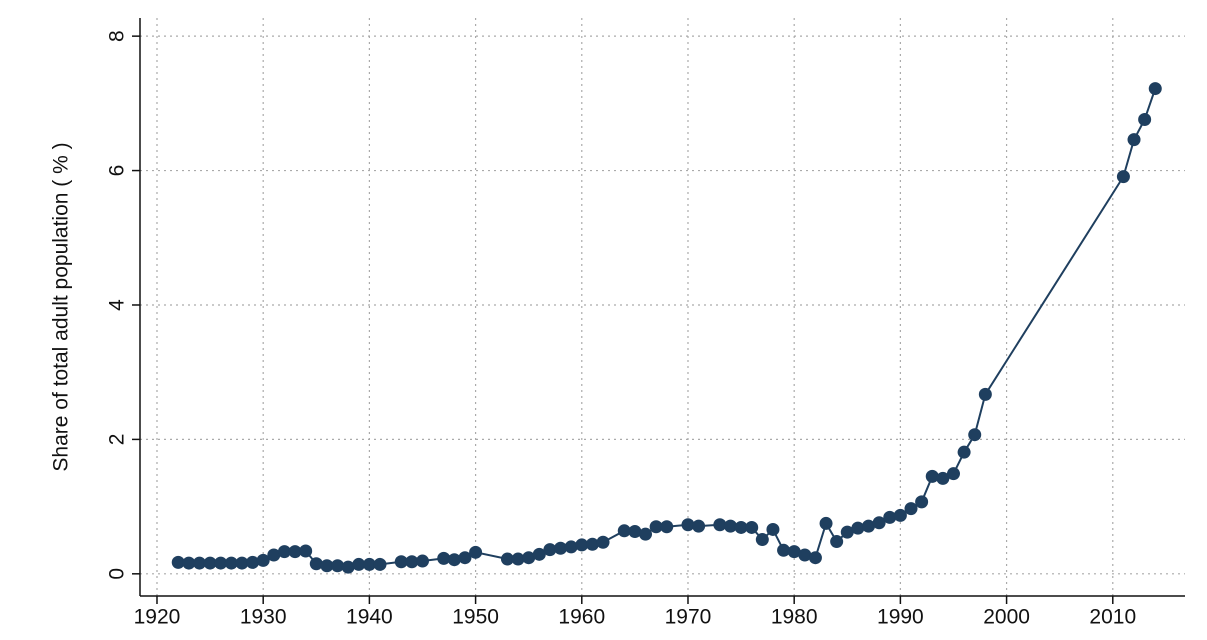  What do you see at coordinates (117, 305) in the screenshot?
I see `y-tick-label: 4` at bounding box center [117, 305].